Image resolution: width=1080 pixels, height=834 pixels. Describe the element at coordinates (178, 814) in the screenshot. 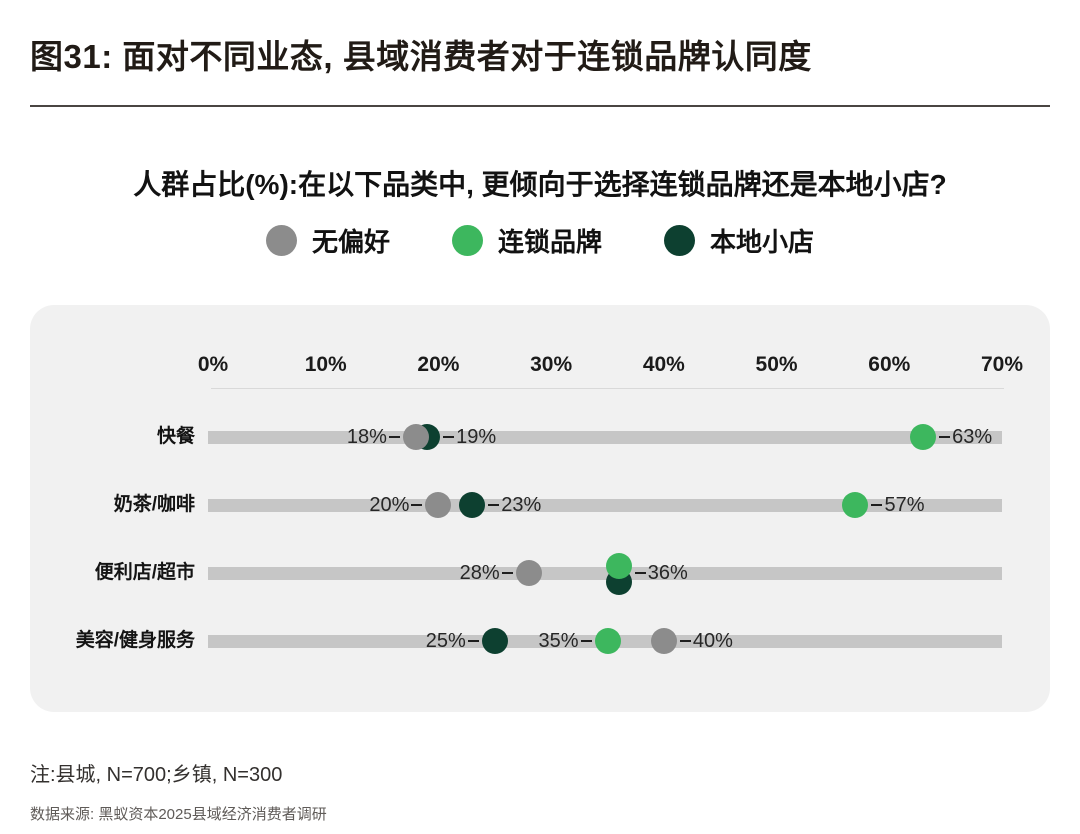

I see `data-source: 数据来源: 黑蚁资本2025县域经济消费者调研` at that location.